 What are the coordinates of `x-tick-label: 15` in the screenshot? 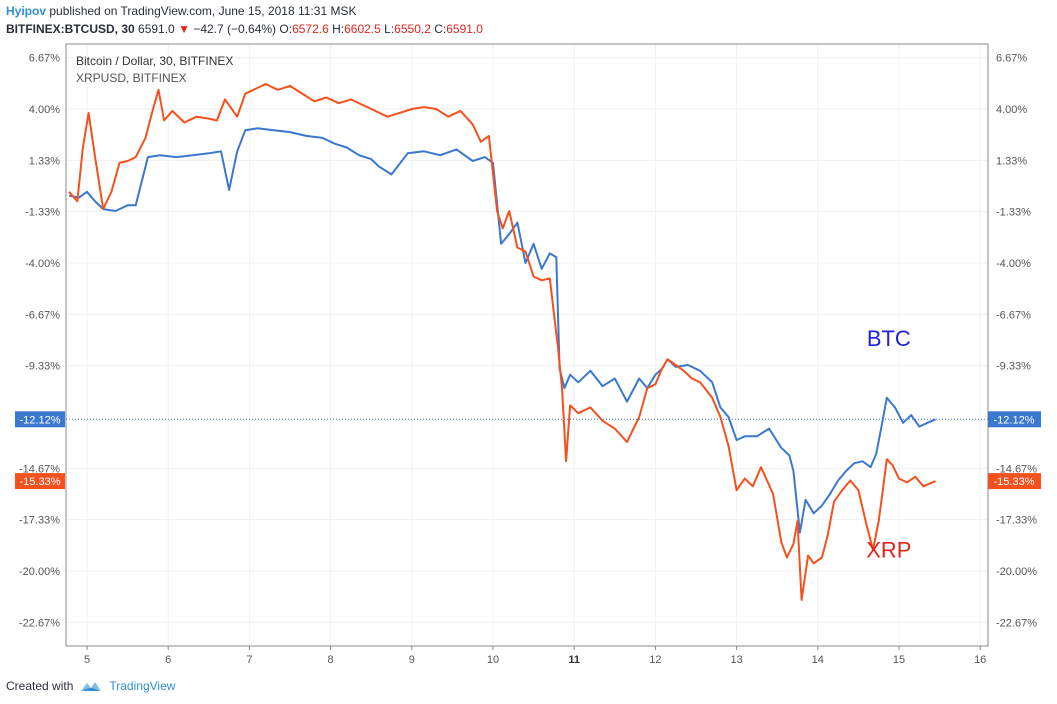 It's located at (899, 660).